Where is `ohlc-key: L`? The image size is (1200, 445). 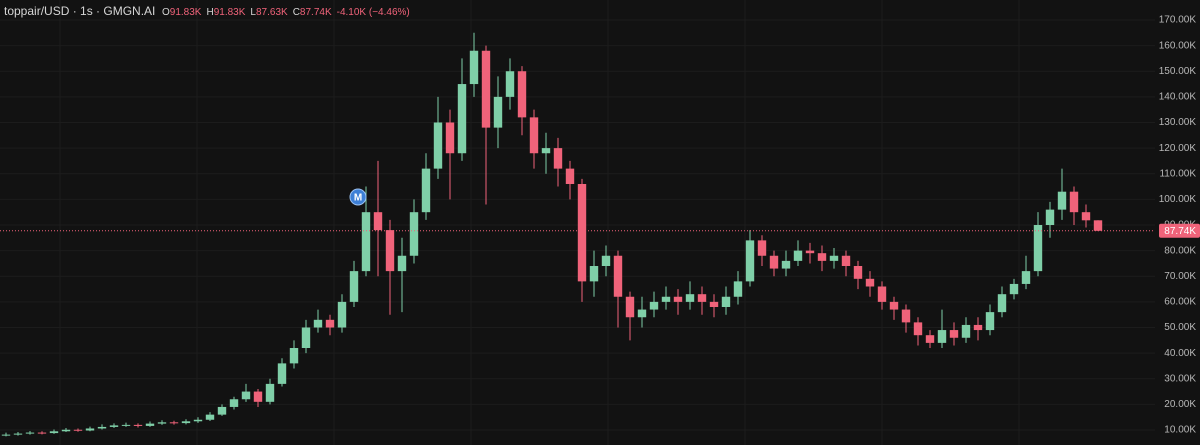
ohlc-key: L is located at coordinates (253, 12).